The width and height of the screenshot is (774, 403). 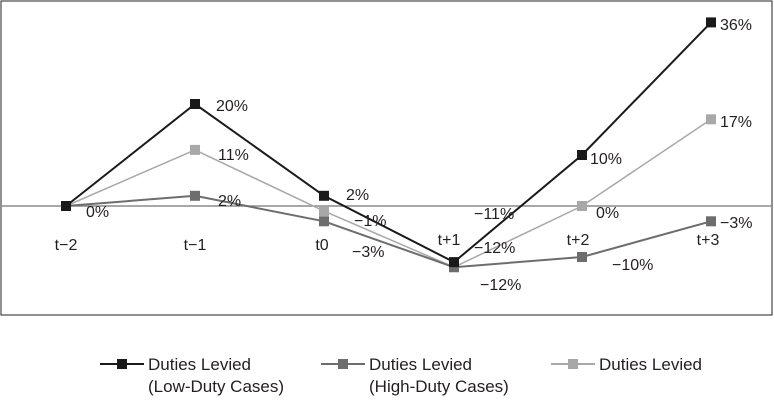 I want to click on data-label-high-duty: 2%, so click(x=229, y=201).